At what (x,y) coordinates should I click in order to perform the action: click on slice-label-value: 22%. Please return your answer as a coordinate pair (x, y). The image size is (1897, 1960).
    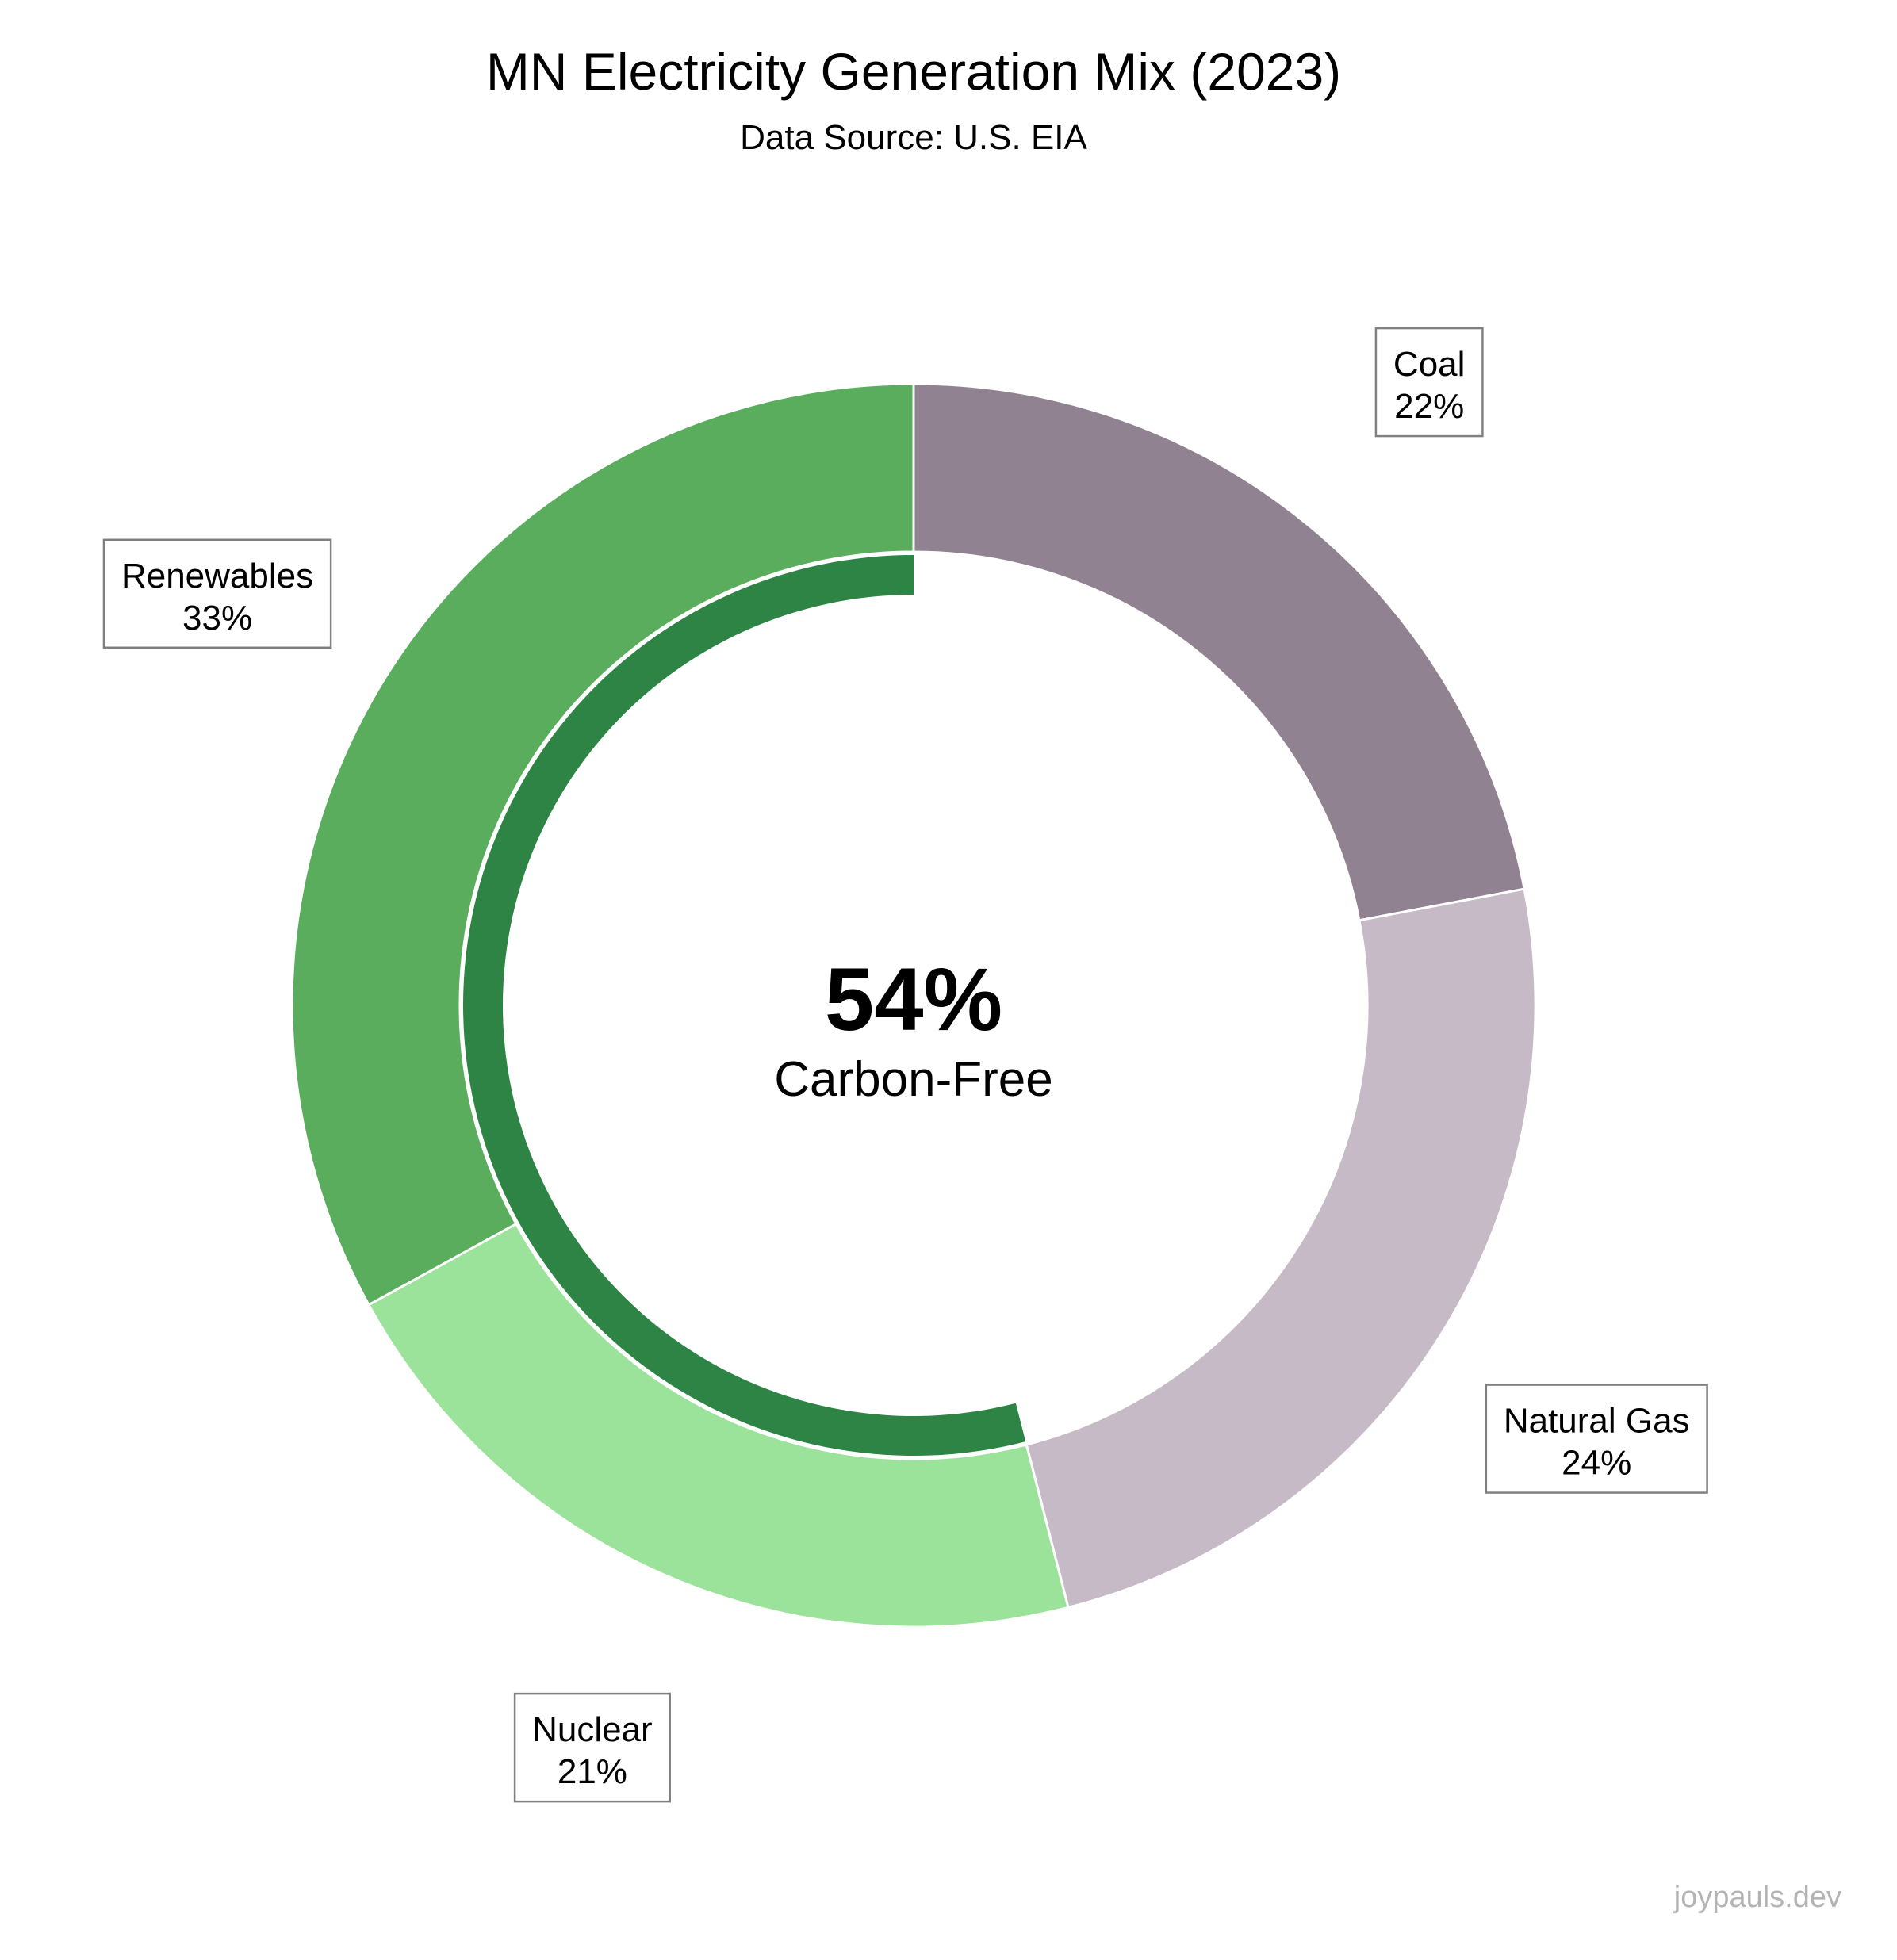
    Looking at the image, I should click on (1429, 406).